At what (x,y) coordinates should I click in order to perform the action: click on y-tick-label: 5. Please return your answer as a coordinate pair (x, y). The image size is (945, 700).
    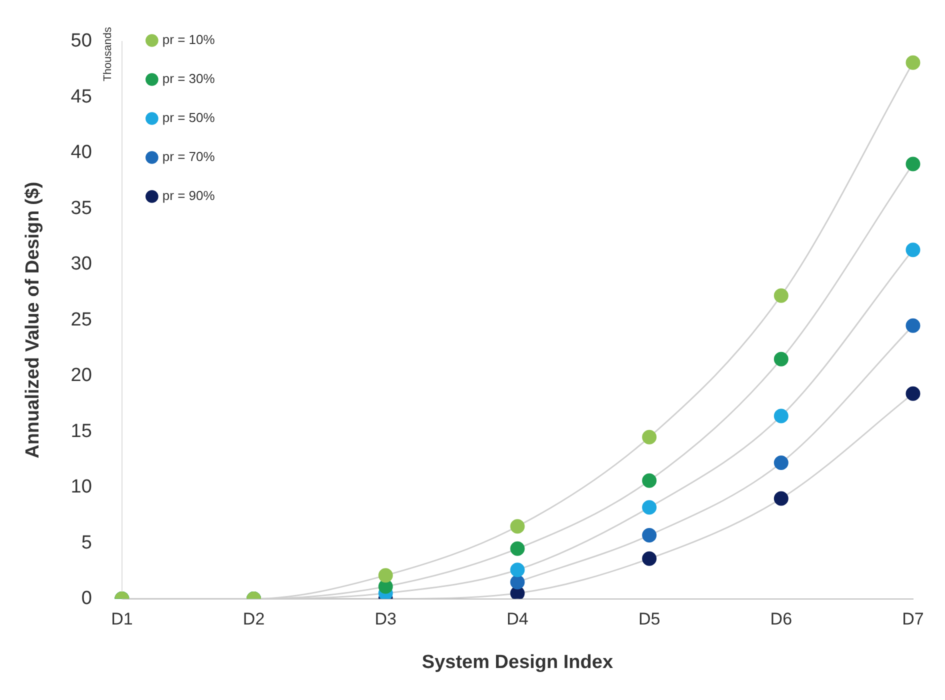
    Looking at the image, I should click on (86, 543).